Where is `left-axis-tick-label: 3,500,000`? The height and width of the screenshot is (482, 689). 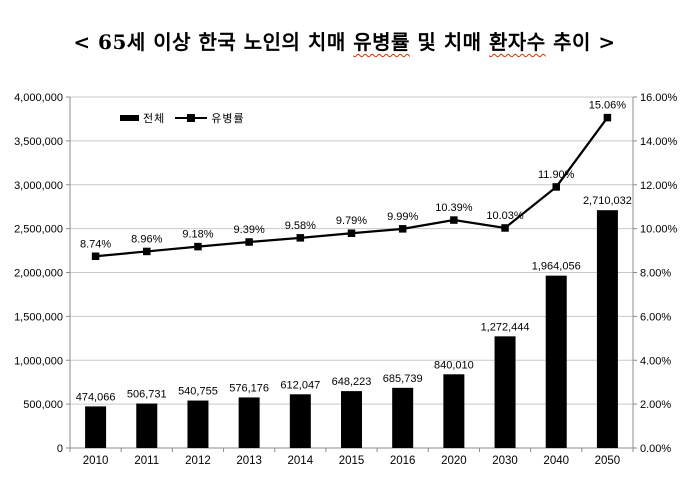 left-axis-tick-label: 3,500,000 is located at coordinates (38, 142).